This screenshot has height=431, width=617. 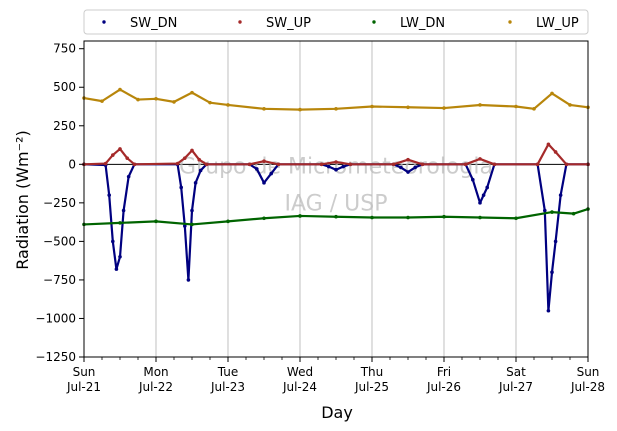 What do you see at coordinates (104, 22) in the screenshot?
I see `legend-marker-sw-dn` at bounding box center [104, 22].